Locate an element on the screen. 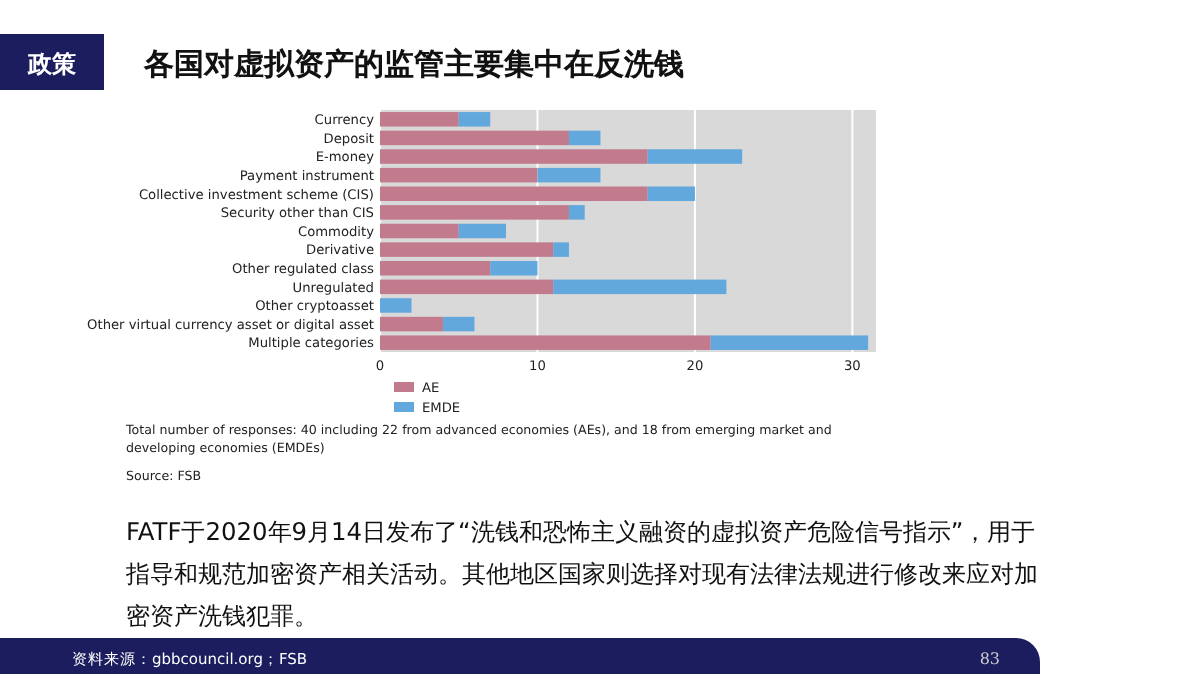 The image size is (1200, 674). text: FATF于2020年9月14日发布了“洗钱和恐怖主义融资的虚拟资产危险信号指示”，用于指导和规范加密资产相关活动。其他地区国家则选择对现有法律法规进行修改来应对加密资产洗钱犯罪。 is located at coordinates (583, 575).